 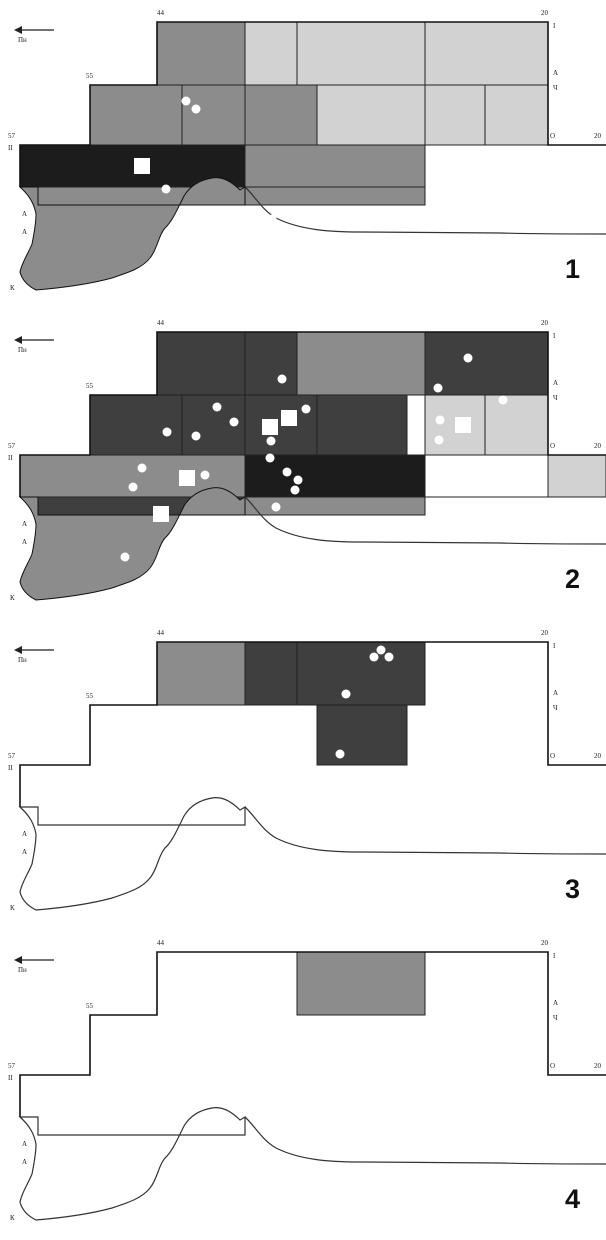 I want to click on grid-cell-r1a, so click(x=201, y=53).